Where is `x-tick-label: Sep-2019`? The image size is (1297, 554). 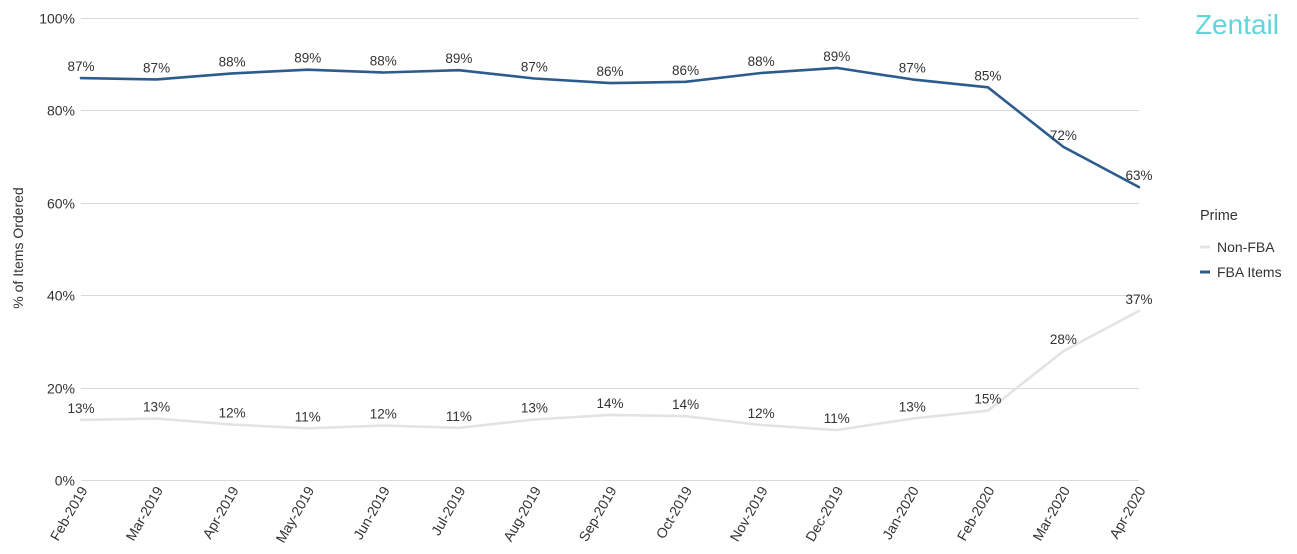 x-tick-label: Sep-2019 is located at coordinates (597, 513).